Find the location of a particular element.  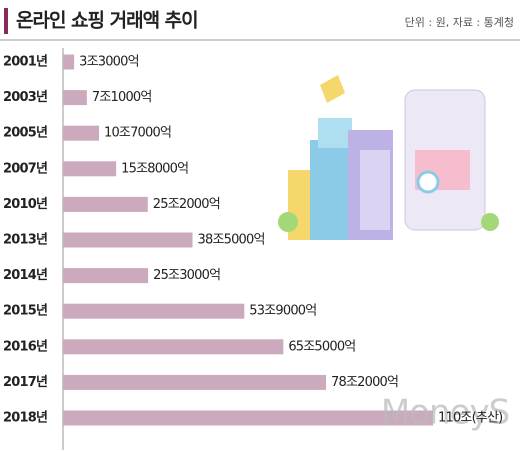

data-label: 10조7000억 is located at coordinates (137, 133).